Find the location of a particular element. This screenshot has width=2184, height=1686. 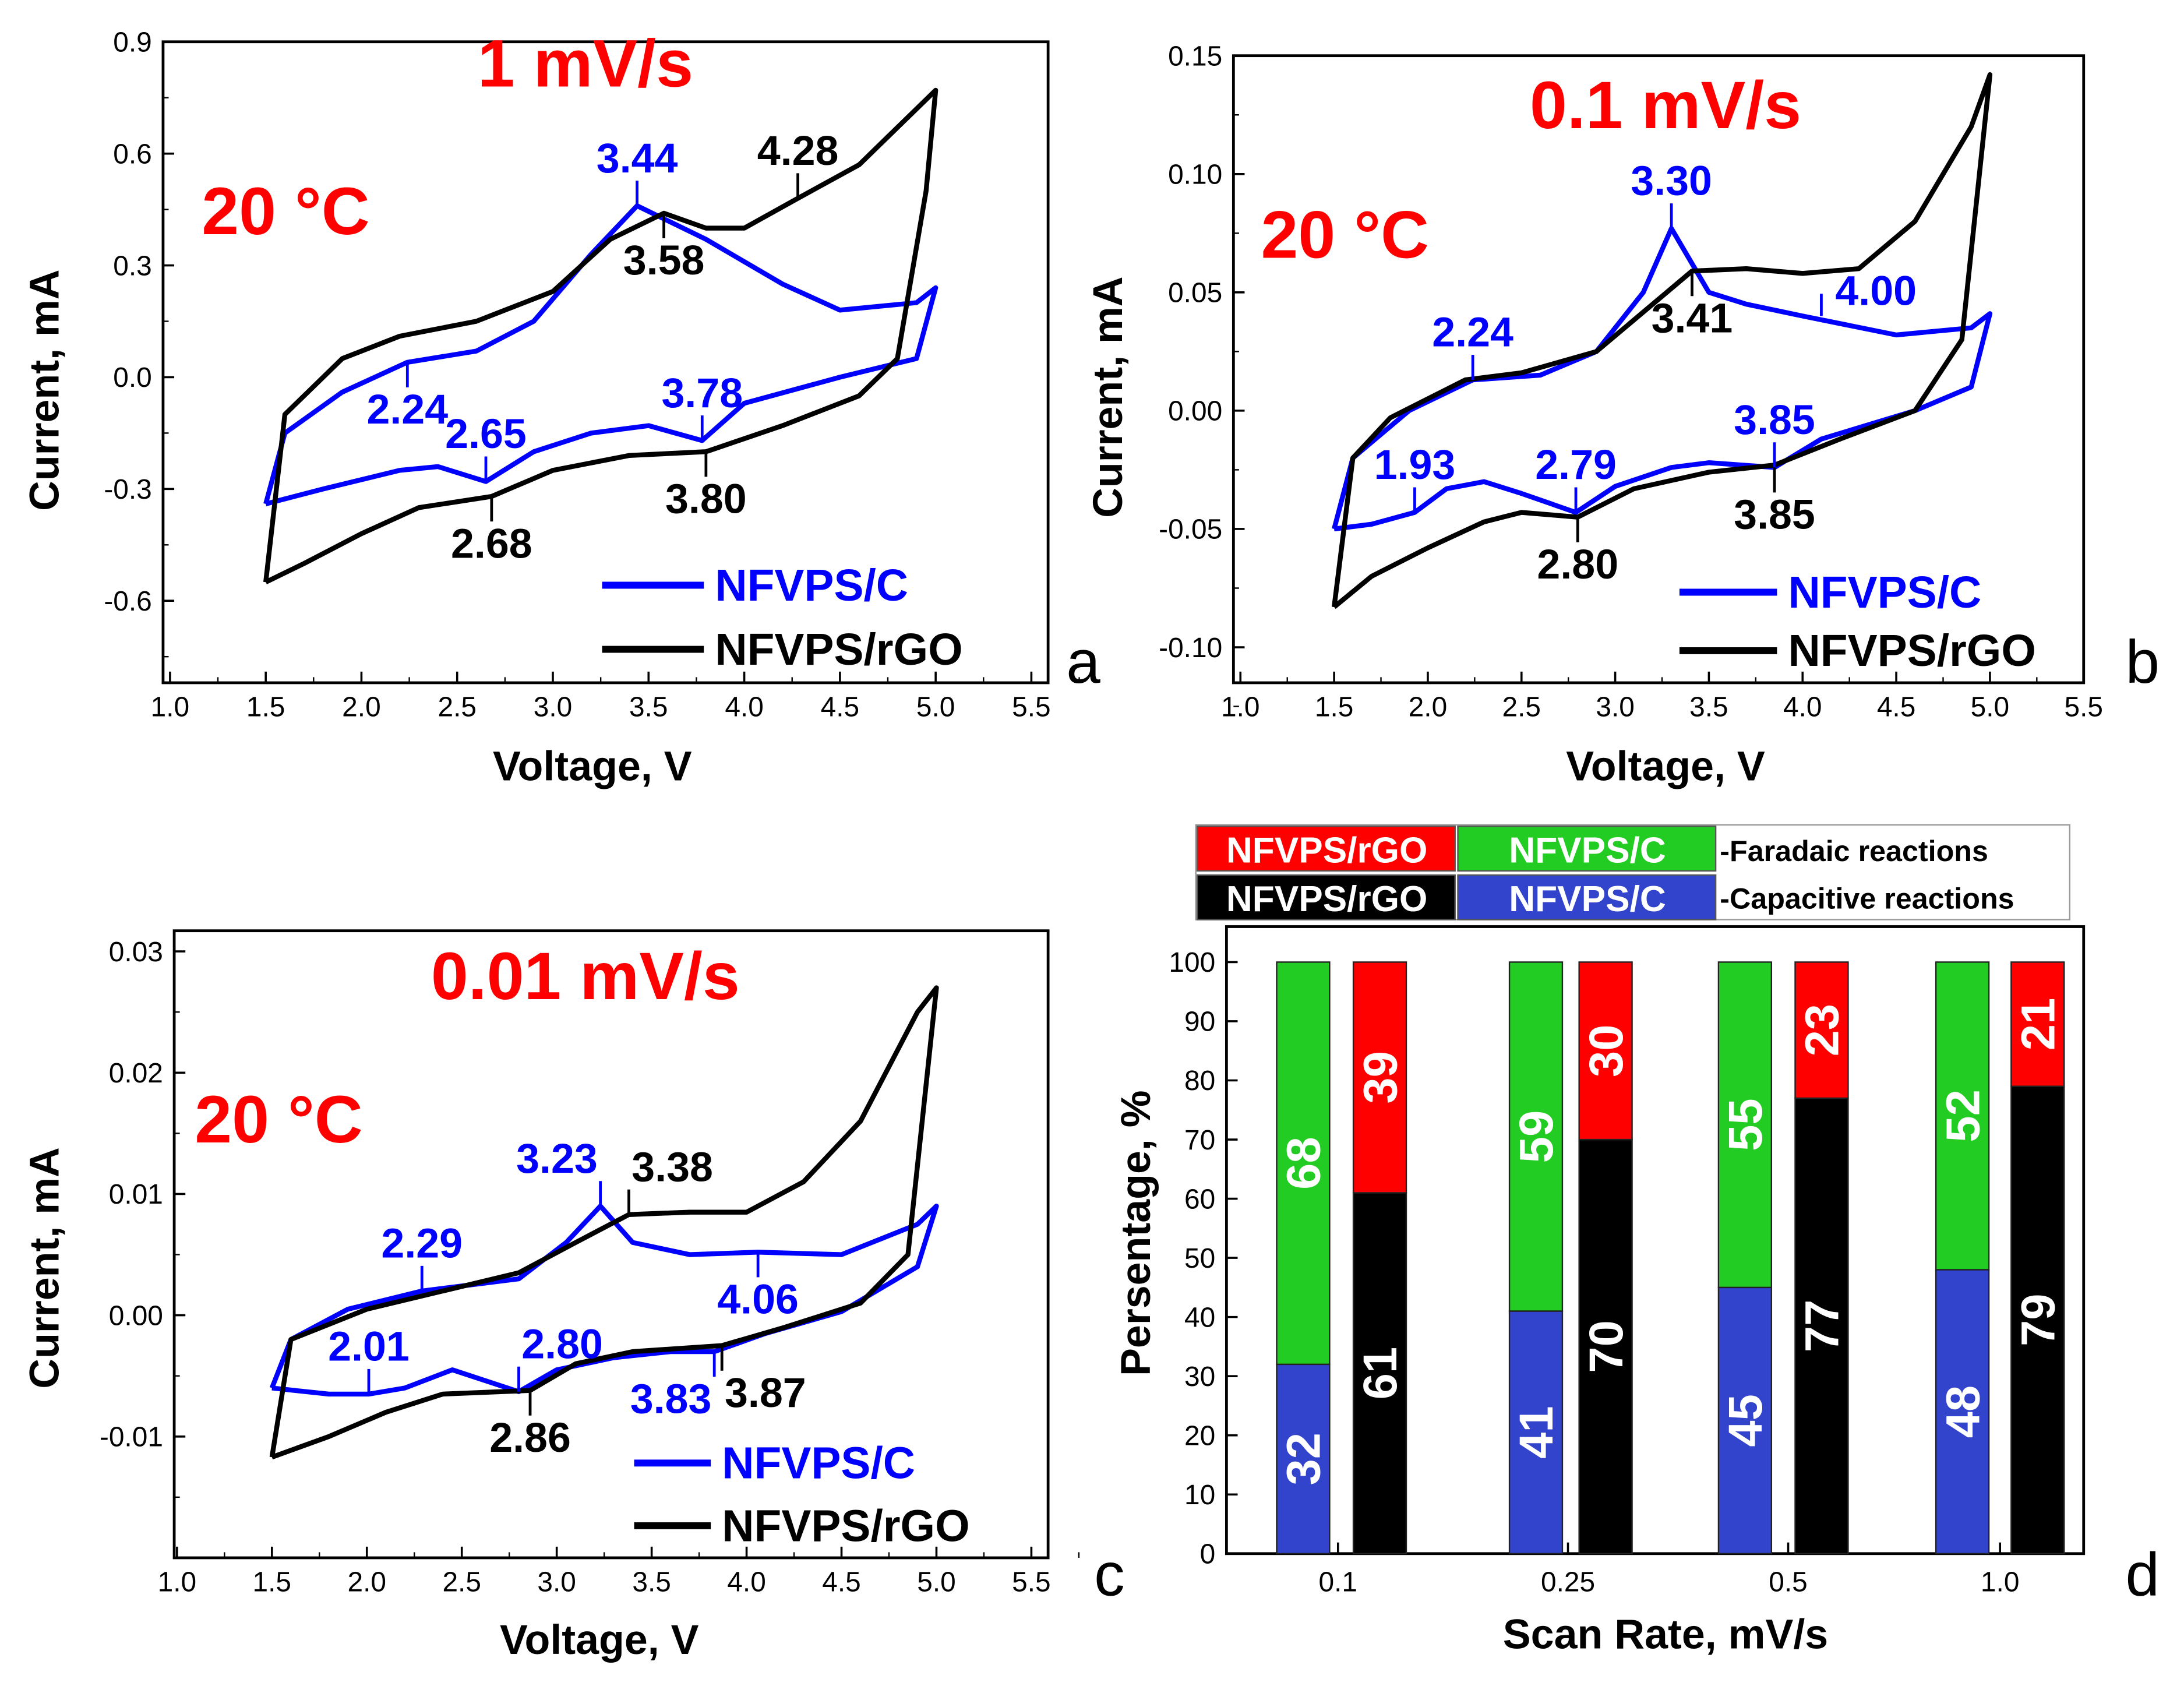

peak-label: 3.23 is located at coordinates (557, 1158).